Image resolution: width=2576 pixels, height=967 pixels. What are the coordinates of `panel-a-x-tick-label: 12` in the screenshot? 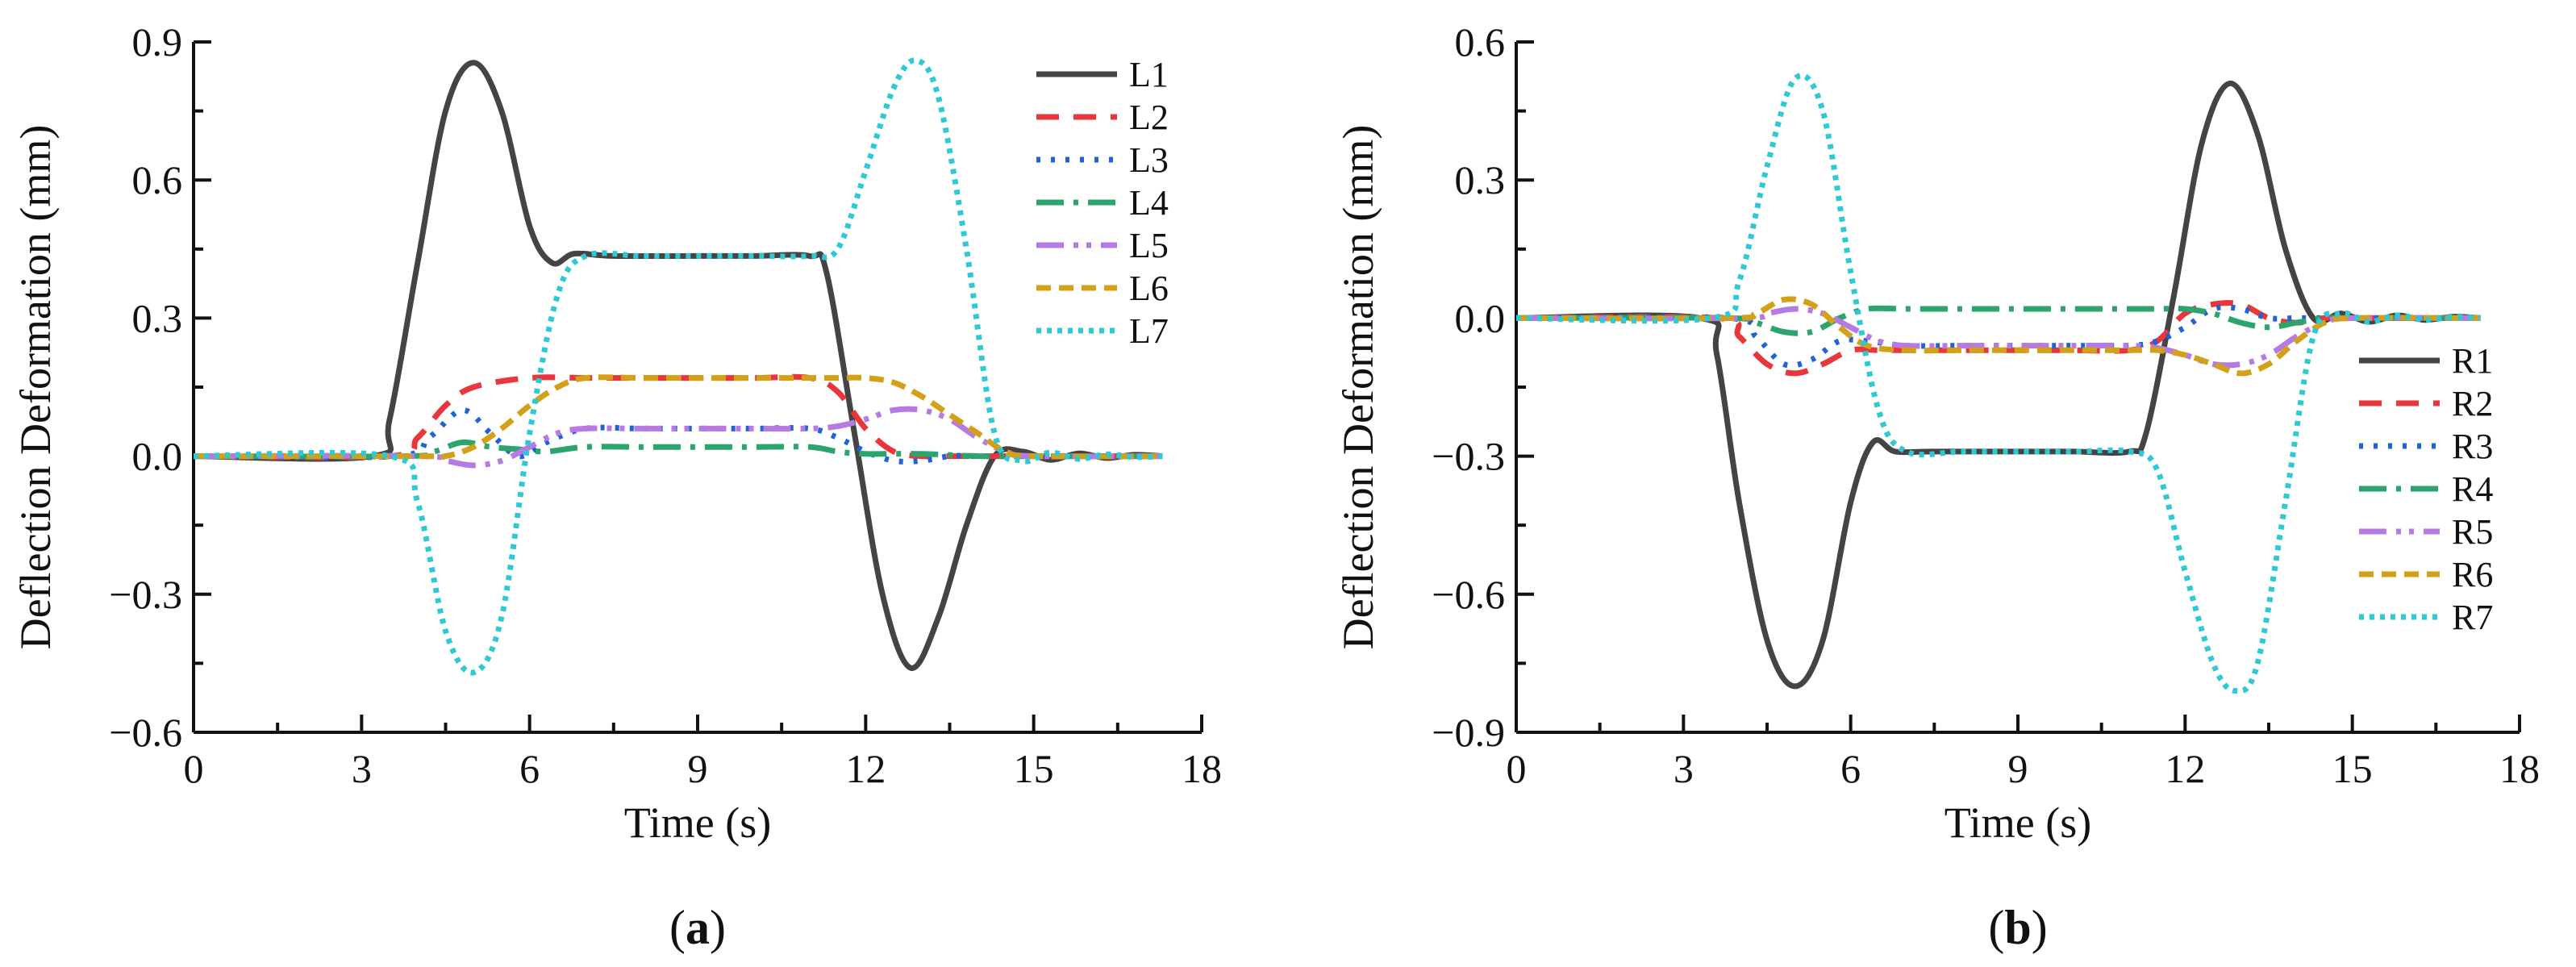 It's located at (865, 768).